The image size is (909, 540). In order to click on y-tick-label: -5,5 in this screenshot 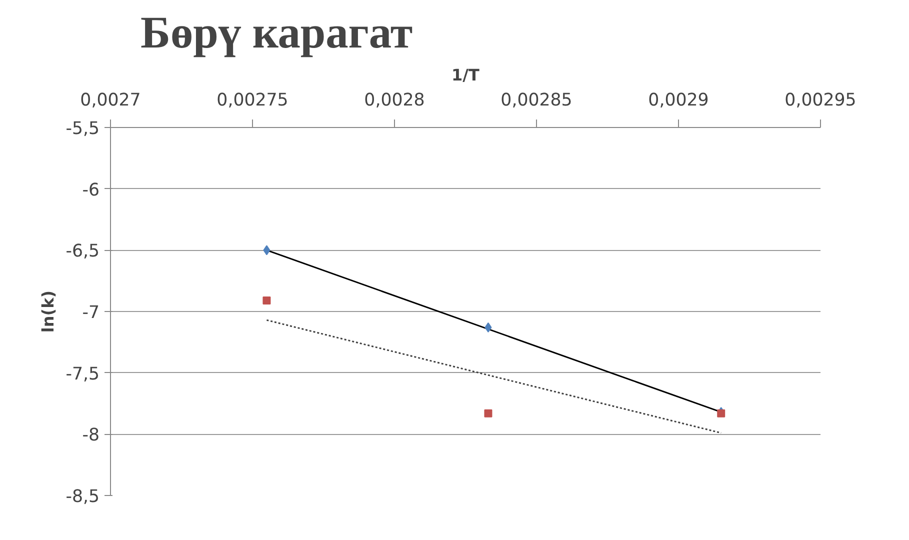, I will do `click(83, 129)`.